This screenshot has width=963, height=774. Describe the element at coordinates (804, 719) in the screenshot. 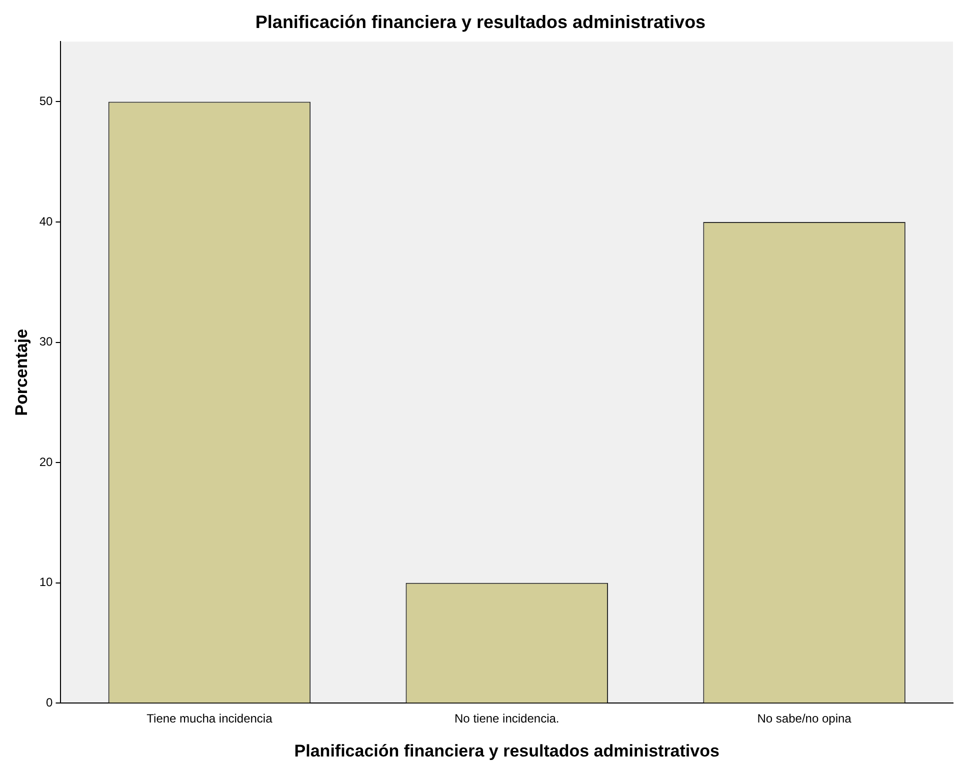

I see `x-tick-label: No sabe/no opina` at that location.